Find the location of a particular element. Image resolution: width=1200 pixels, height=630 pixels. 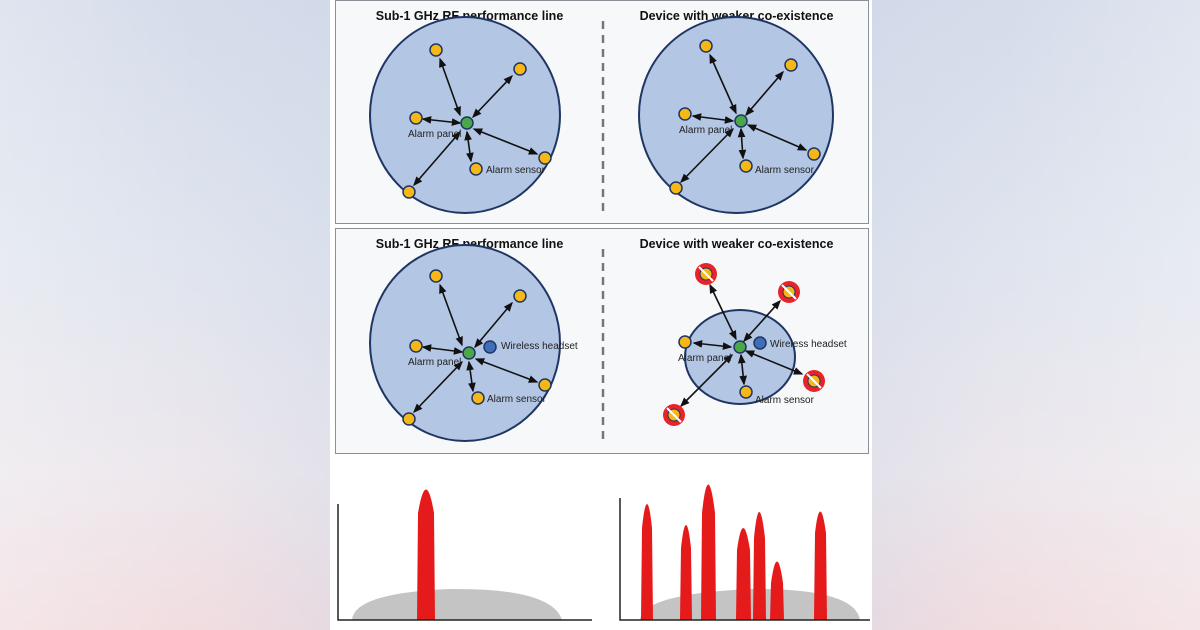

spectrum-sketches is located at coordinates (603, 552).